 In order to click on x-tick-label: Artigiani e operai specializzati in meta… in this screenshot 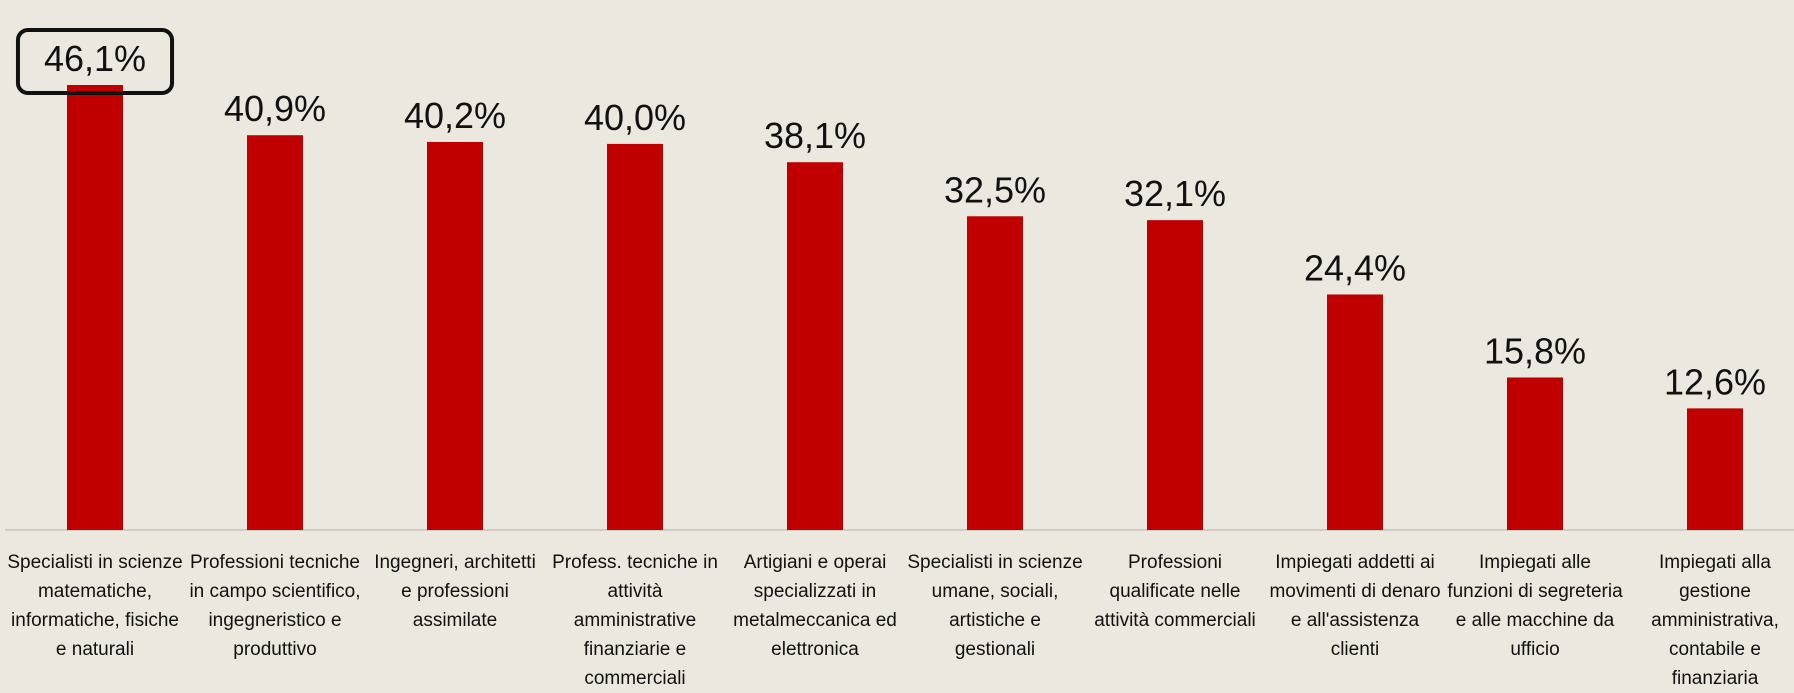, I will do `click(815, 606)`.